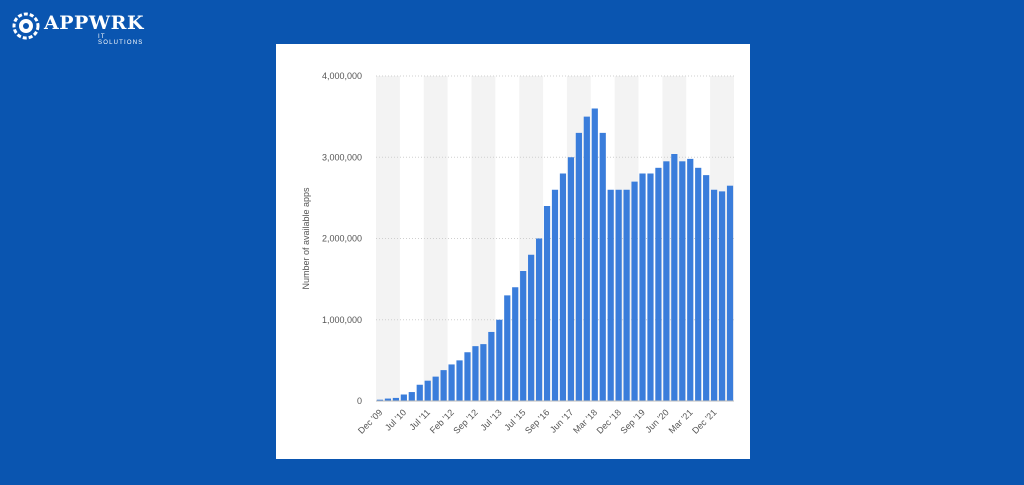 This screenshot has width=1024, height=485. I want to click on y-tick-label: 4,000,000, so click(342, 76).